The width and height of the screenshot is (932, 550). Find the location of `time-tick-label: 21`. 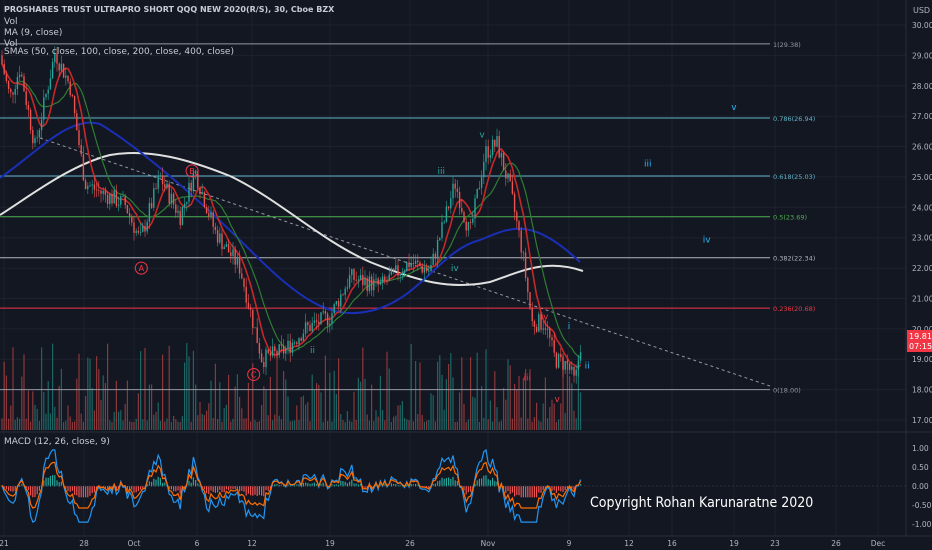

time-tick-label: 21 is located at coordinates (4, 543).